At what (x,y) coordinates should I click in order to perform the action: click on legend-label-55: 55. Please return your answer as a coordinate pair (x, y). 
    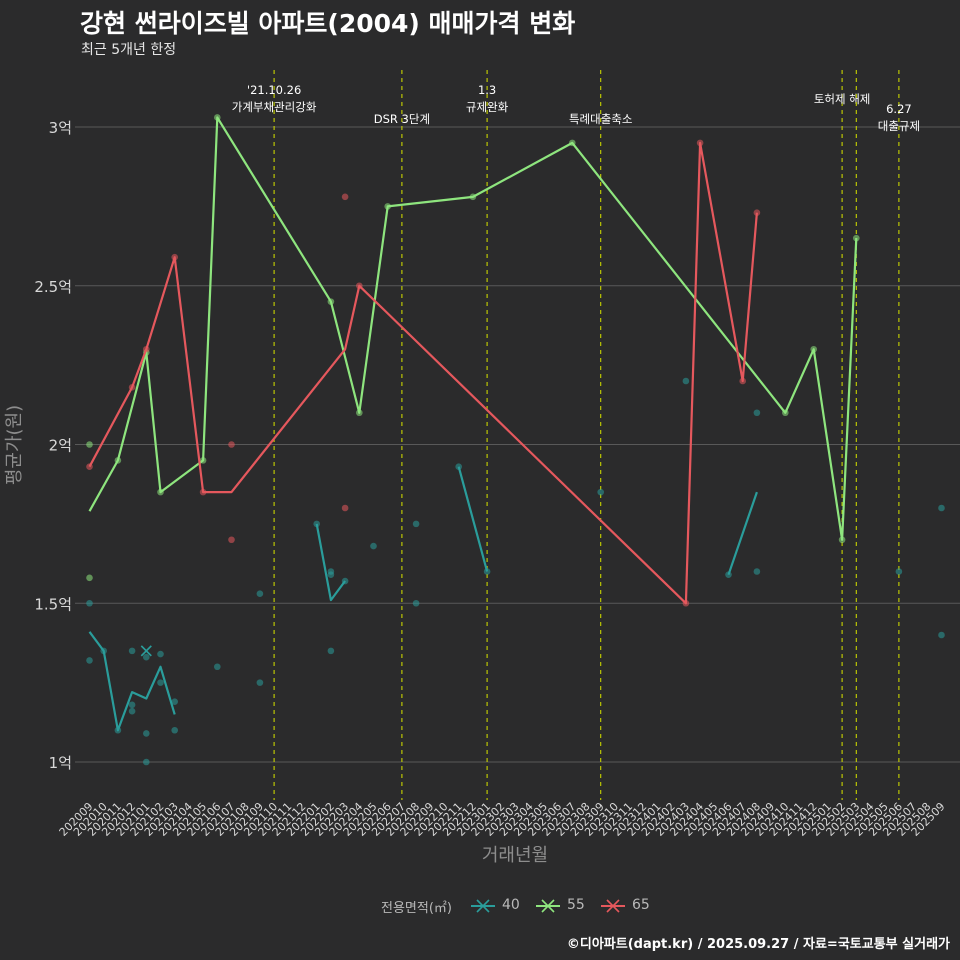
    Looking at the image, I should click on (576, 905).